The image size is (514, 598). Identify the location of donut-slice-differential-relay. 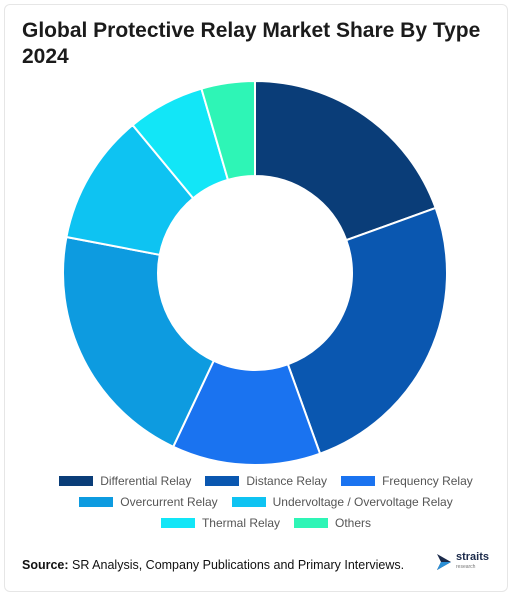
(345, 160).